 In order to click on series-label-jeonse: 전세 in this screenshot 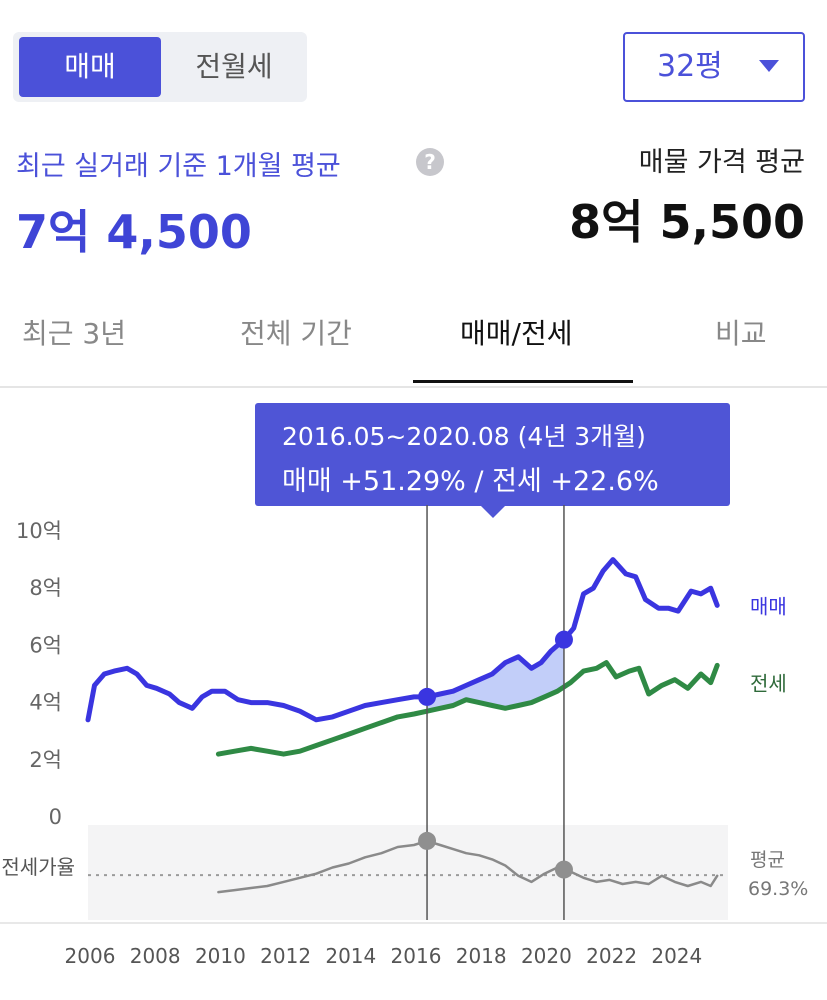, I will do `click(768, 684)`.